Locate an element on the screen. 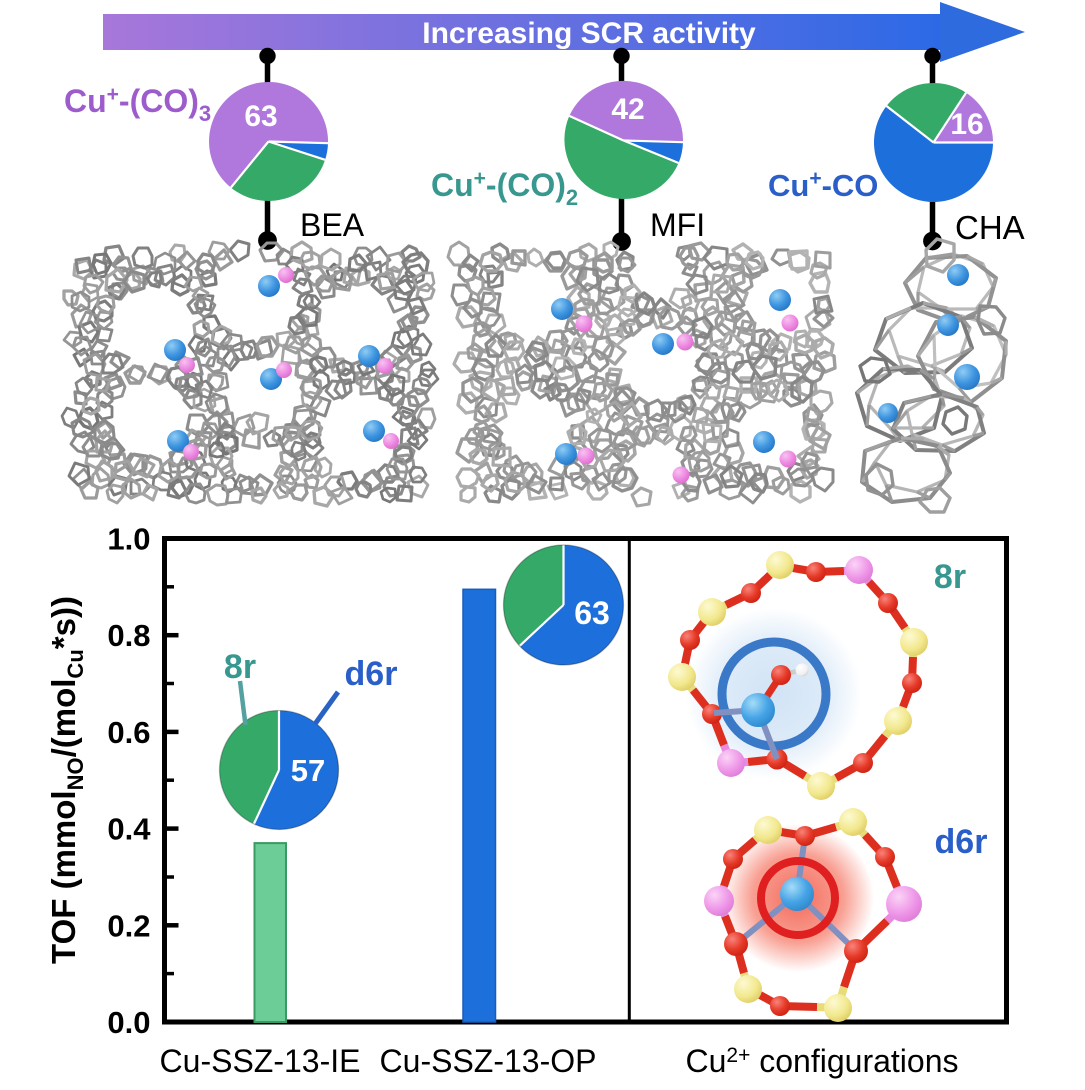 Image resolution: width=1085 pixels, height=1090 pixels. svg-text: MFI is located at coordinates (677, 225).